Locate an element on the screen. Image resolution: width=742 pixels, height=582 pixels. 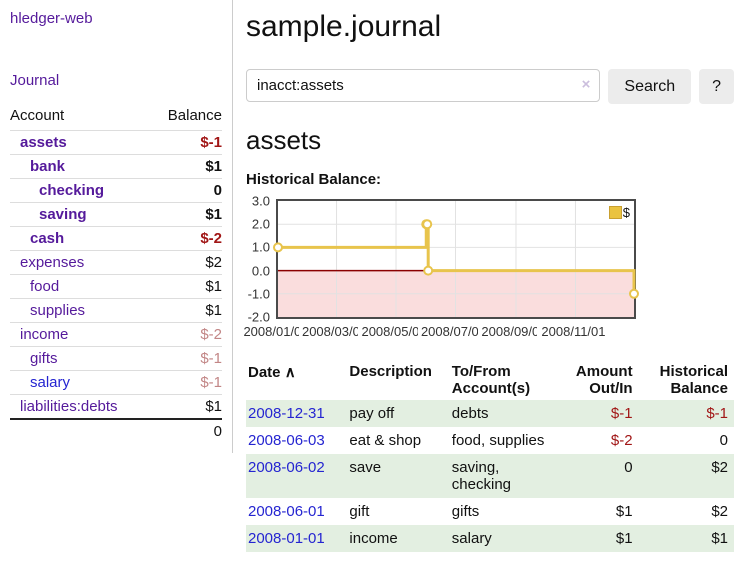
transaction-balance: $-1 is located at coordinates (717, 413).